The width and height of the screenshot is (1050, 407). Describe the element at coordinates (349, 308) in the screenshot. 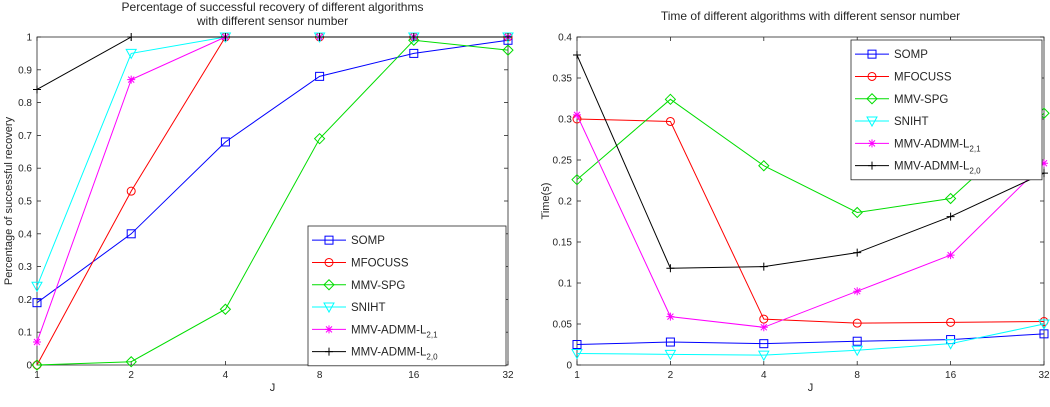

I see `legend-entry: SNIHT` at that location.